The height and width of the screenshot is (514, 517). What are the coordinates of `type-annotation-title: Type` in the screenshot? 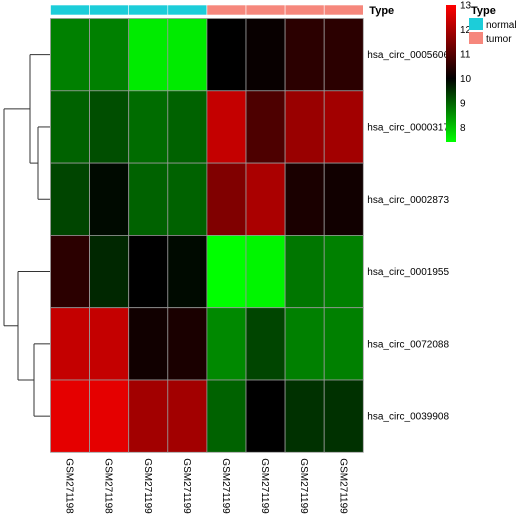 It's located at (381, 11).